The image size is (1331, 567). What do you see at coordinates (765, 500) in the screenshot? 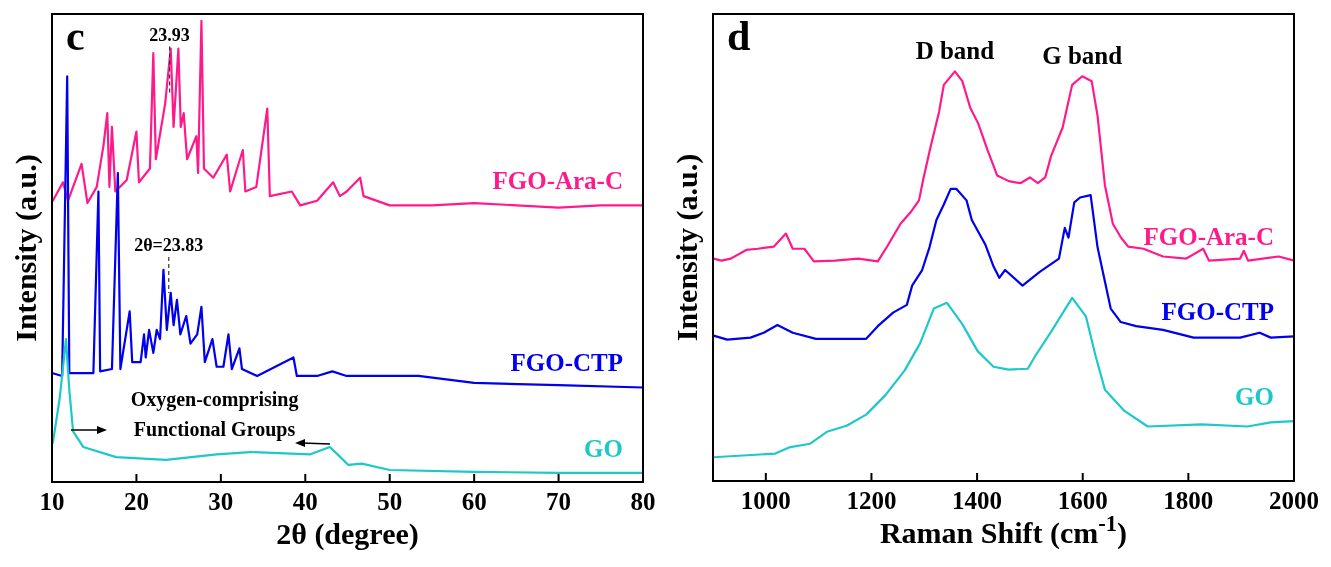
I see `x-tick-label: 1000` at bounding box center [765, 500].